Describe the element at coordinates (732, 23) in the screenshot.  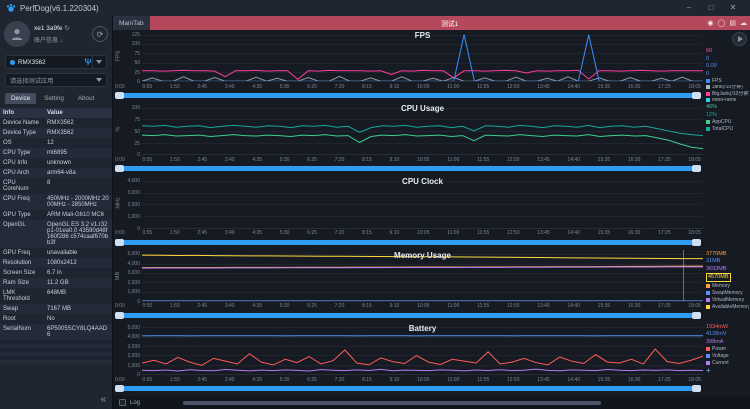
I see `folder-icon: ▤` at that location.